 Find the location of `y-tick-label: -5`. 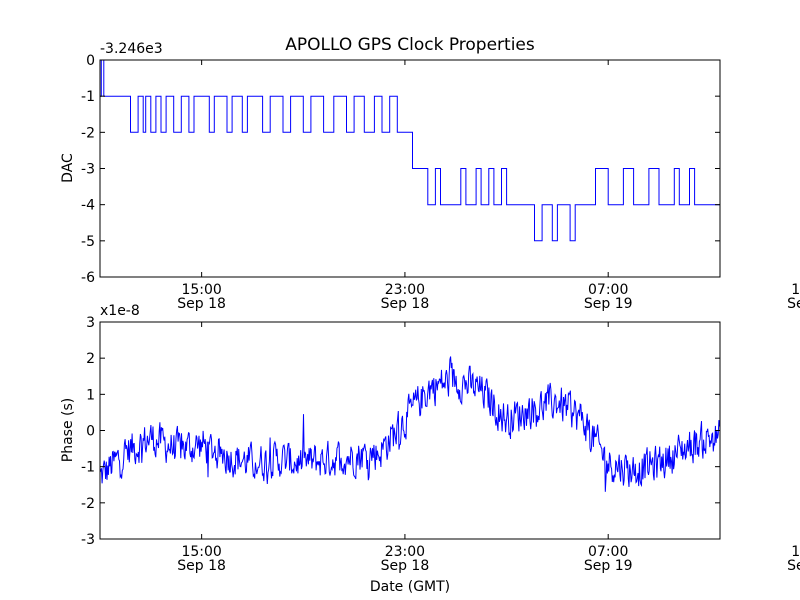

y-tick-label: -5 is located at coordinates (88, 242).